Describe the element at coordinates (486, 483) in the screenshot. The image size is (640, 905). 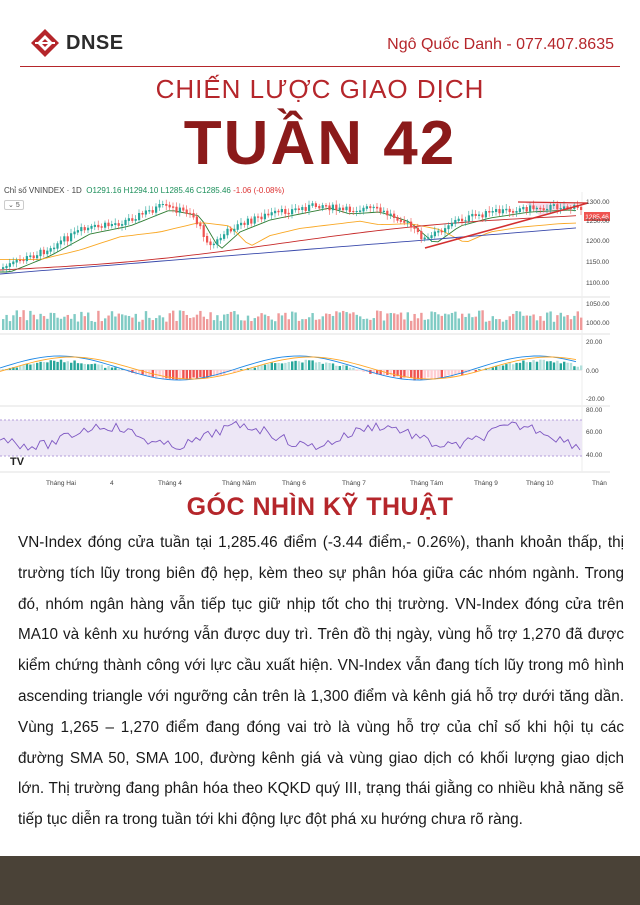
I see `time-tick-label: Tháng 9` at that location.